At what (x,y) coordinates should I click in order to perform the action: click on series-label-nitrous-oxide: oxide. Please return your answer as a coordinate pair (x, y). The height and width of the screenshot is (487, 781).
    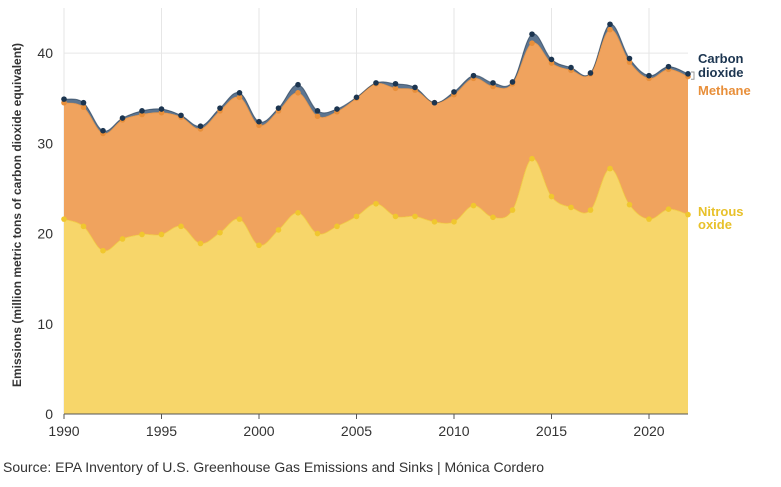
    Looking at the image, I should click on (715, 224).